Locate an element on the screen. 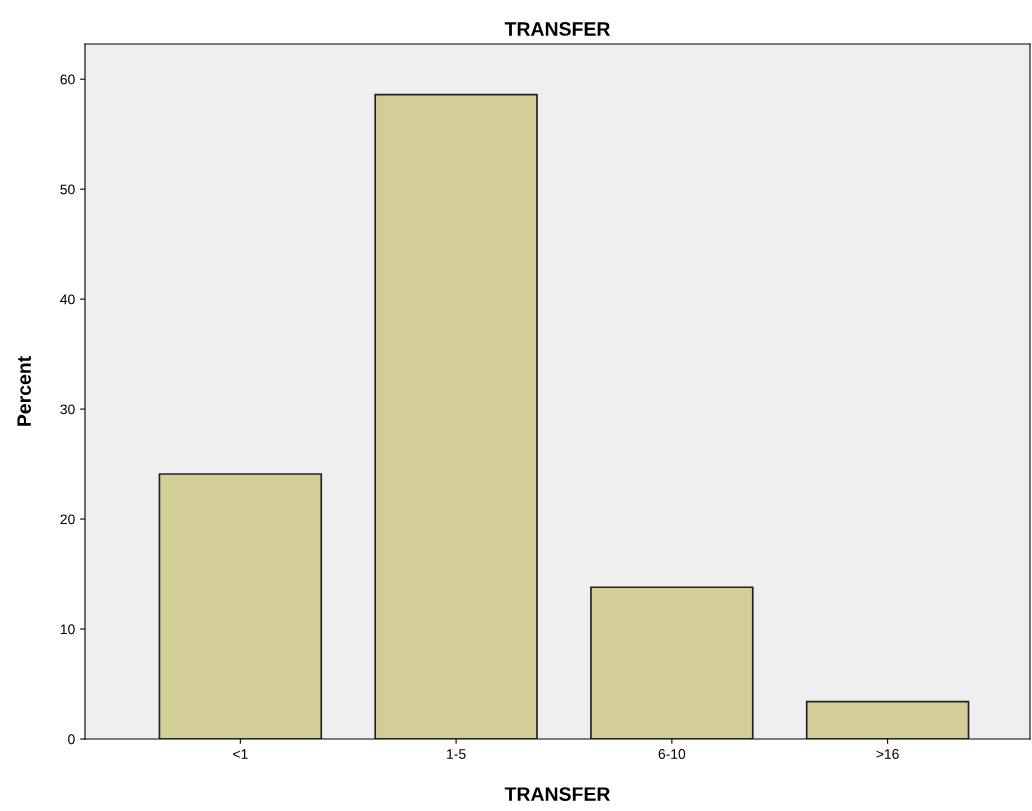  chart-title: TRANSFER is located at coordinates (557, 29).